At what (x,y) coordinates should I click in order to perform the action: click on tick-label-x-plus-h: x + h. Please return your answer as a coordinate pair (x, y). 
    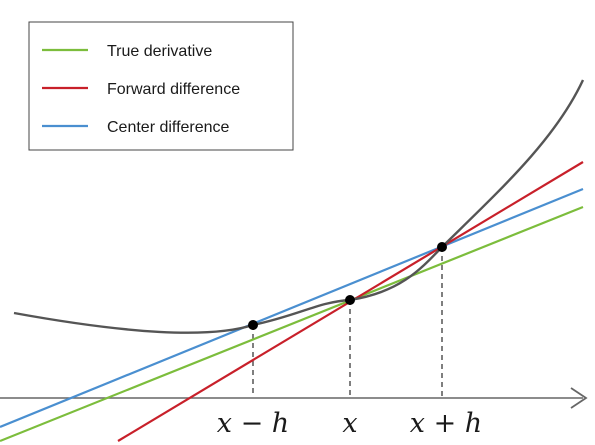
    Looking at the image, I should click on (446, 423).